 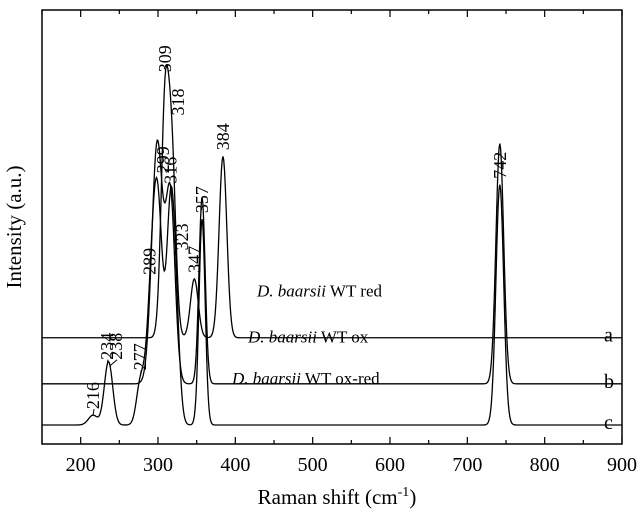 I want to click on peak-label: 277, so click(x=140, y=356).